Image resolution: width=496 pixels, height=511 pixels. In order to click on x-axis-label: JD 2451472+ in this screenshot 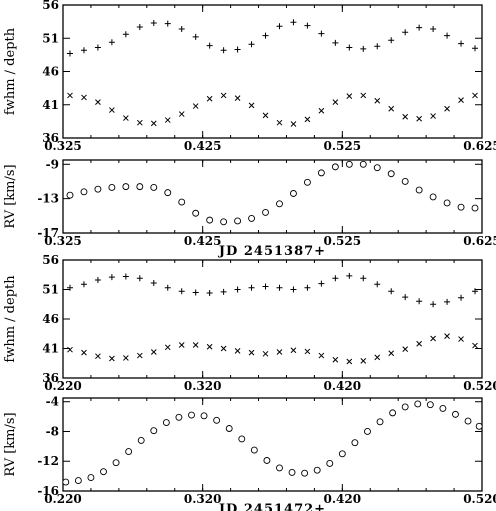, I will do `click(272, 506)`.